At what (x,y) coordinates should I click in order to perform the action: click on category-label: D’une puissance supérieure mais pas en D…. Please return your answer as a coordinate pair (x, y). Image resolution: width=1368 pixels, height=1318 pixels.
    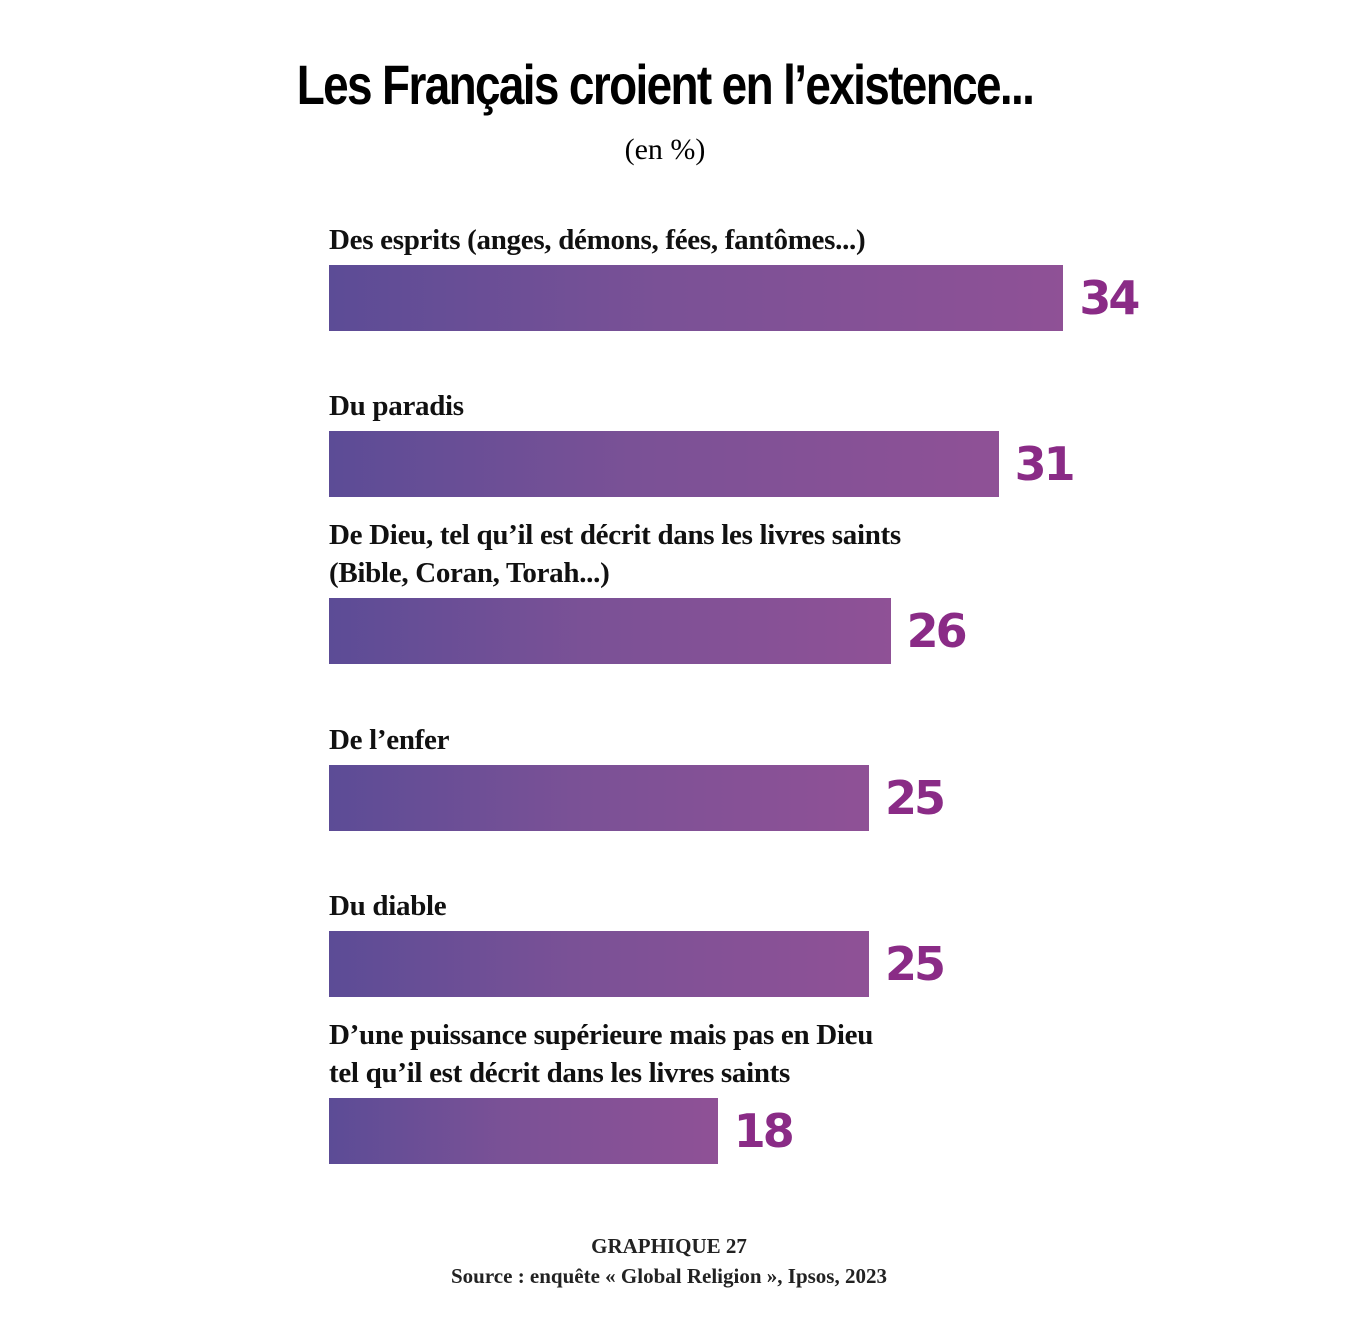
    Looking at the image, I should click on (601, 1035).